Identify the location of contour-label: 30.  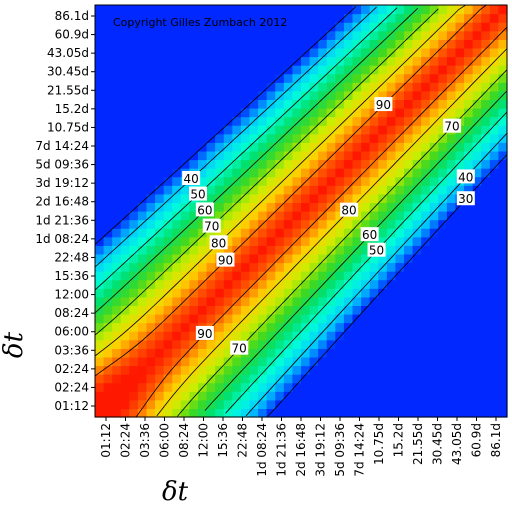
(465, 198).